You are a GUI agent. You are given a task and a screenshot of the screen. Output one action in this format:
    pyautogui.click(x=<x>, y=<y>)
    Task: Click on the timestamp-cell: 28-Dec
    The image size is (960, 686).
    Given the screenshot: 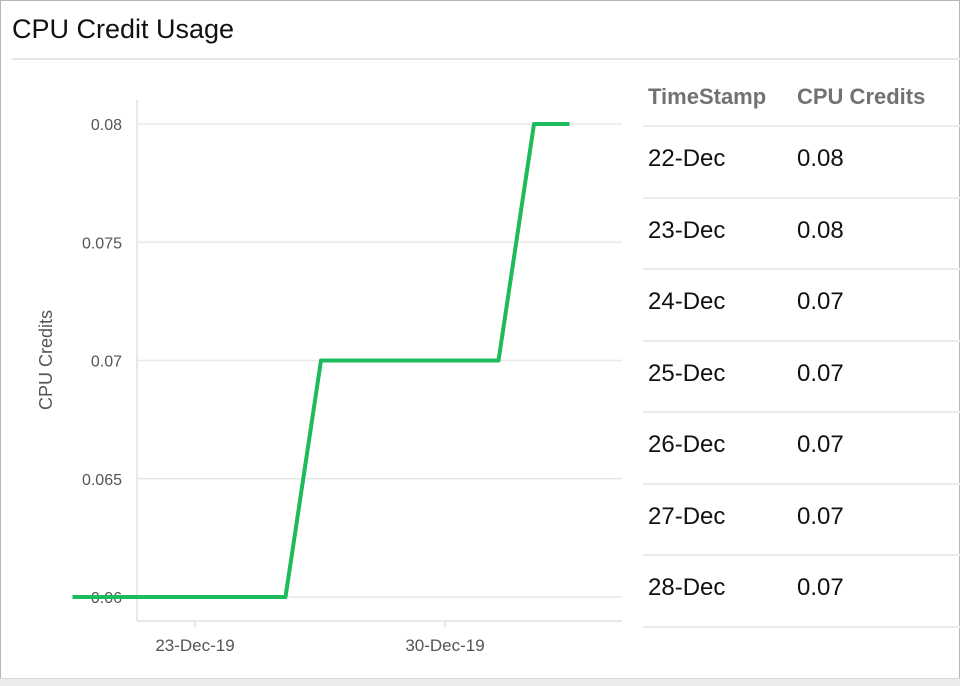 What is the action you would take?
    pyautogui.click(x=687, y=587)
    